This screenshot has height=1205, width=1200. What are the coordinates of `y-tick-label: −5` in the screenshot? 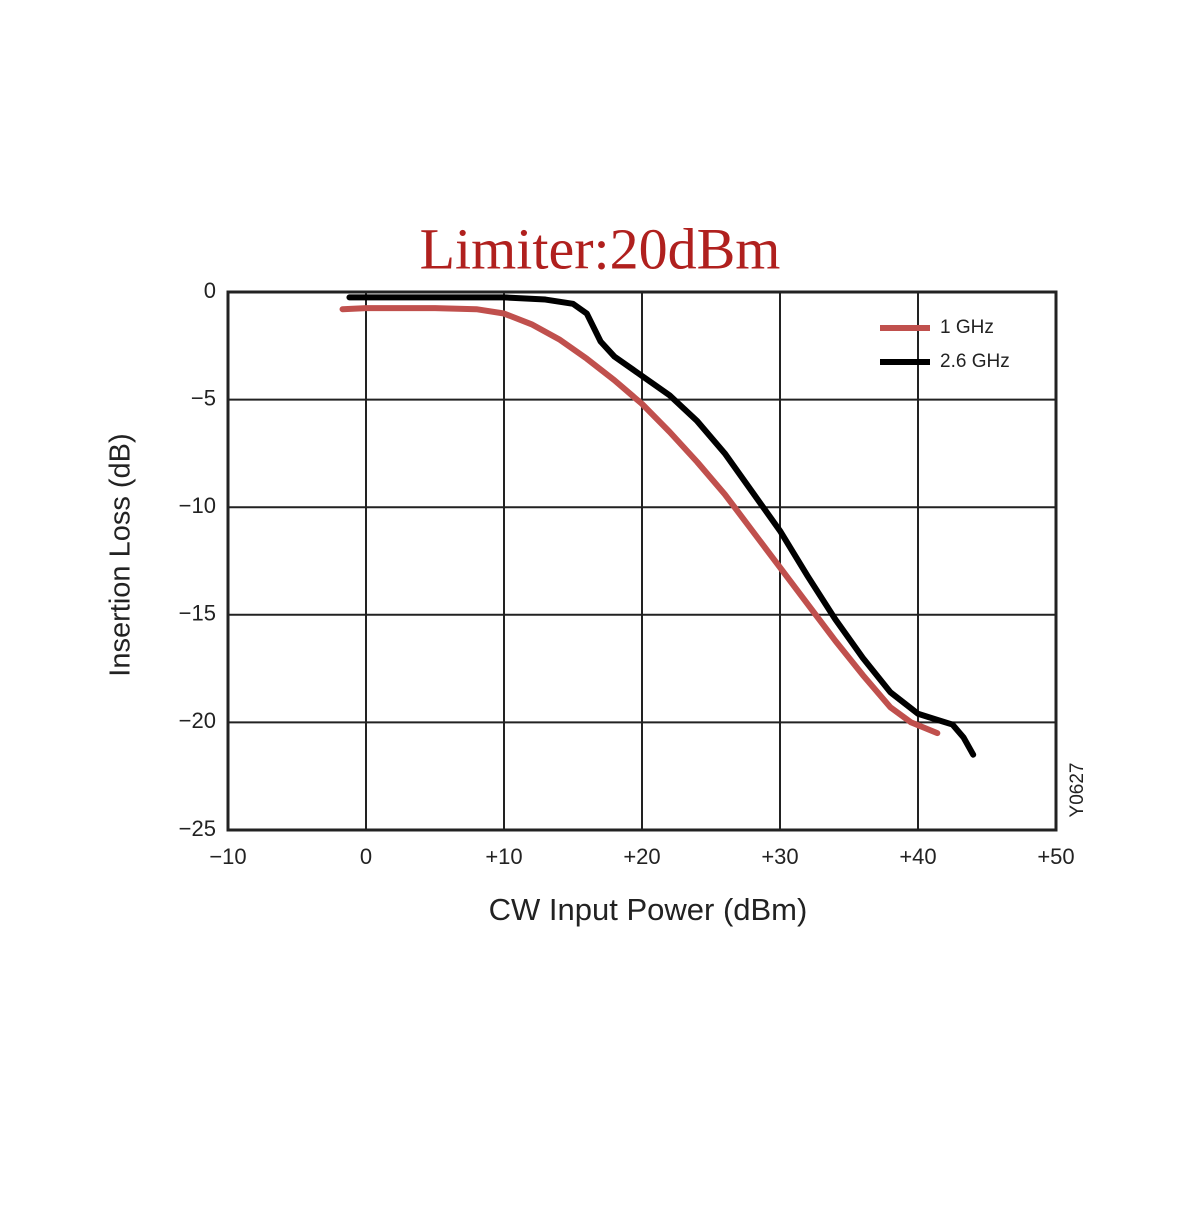 It's located at (203, 397).